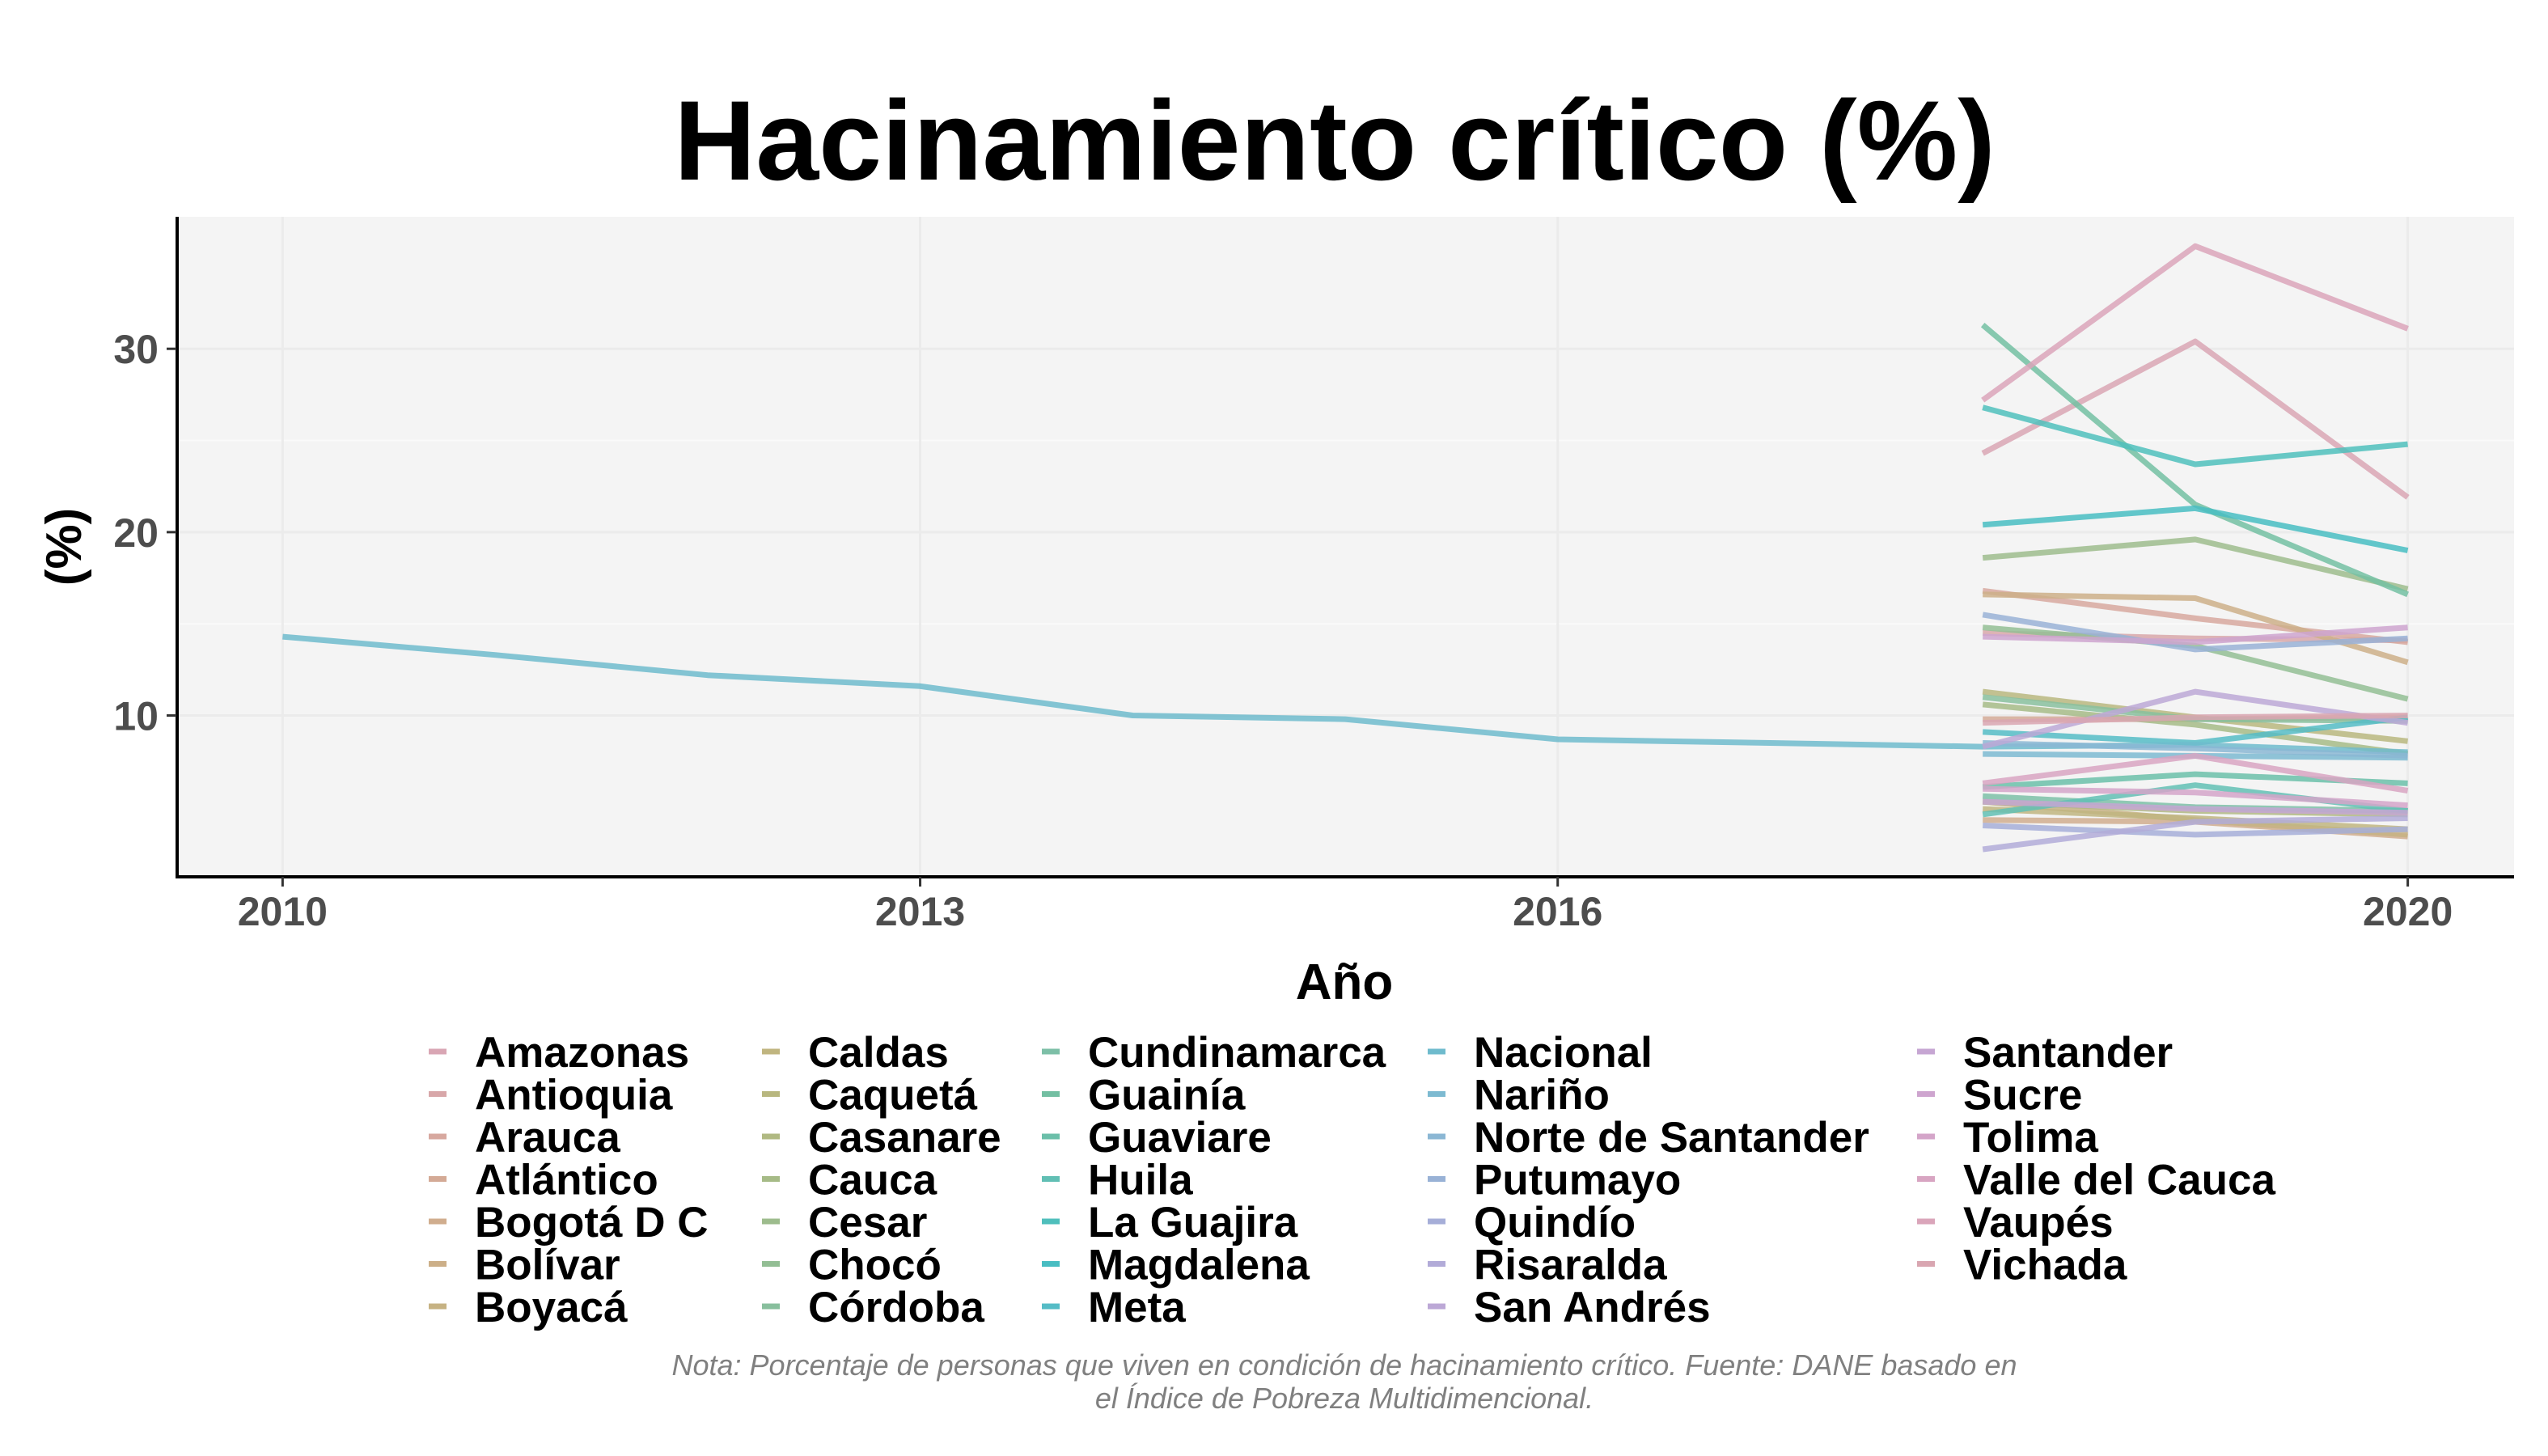 Image resolution: width=2548 pixels, height=1456 pixels. Describe the element at coordinates (2195, 807) in the screenshot. I see `series-line-santander` at that location.